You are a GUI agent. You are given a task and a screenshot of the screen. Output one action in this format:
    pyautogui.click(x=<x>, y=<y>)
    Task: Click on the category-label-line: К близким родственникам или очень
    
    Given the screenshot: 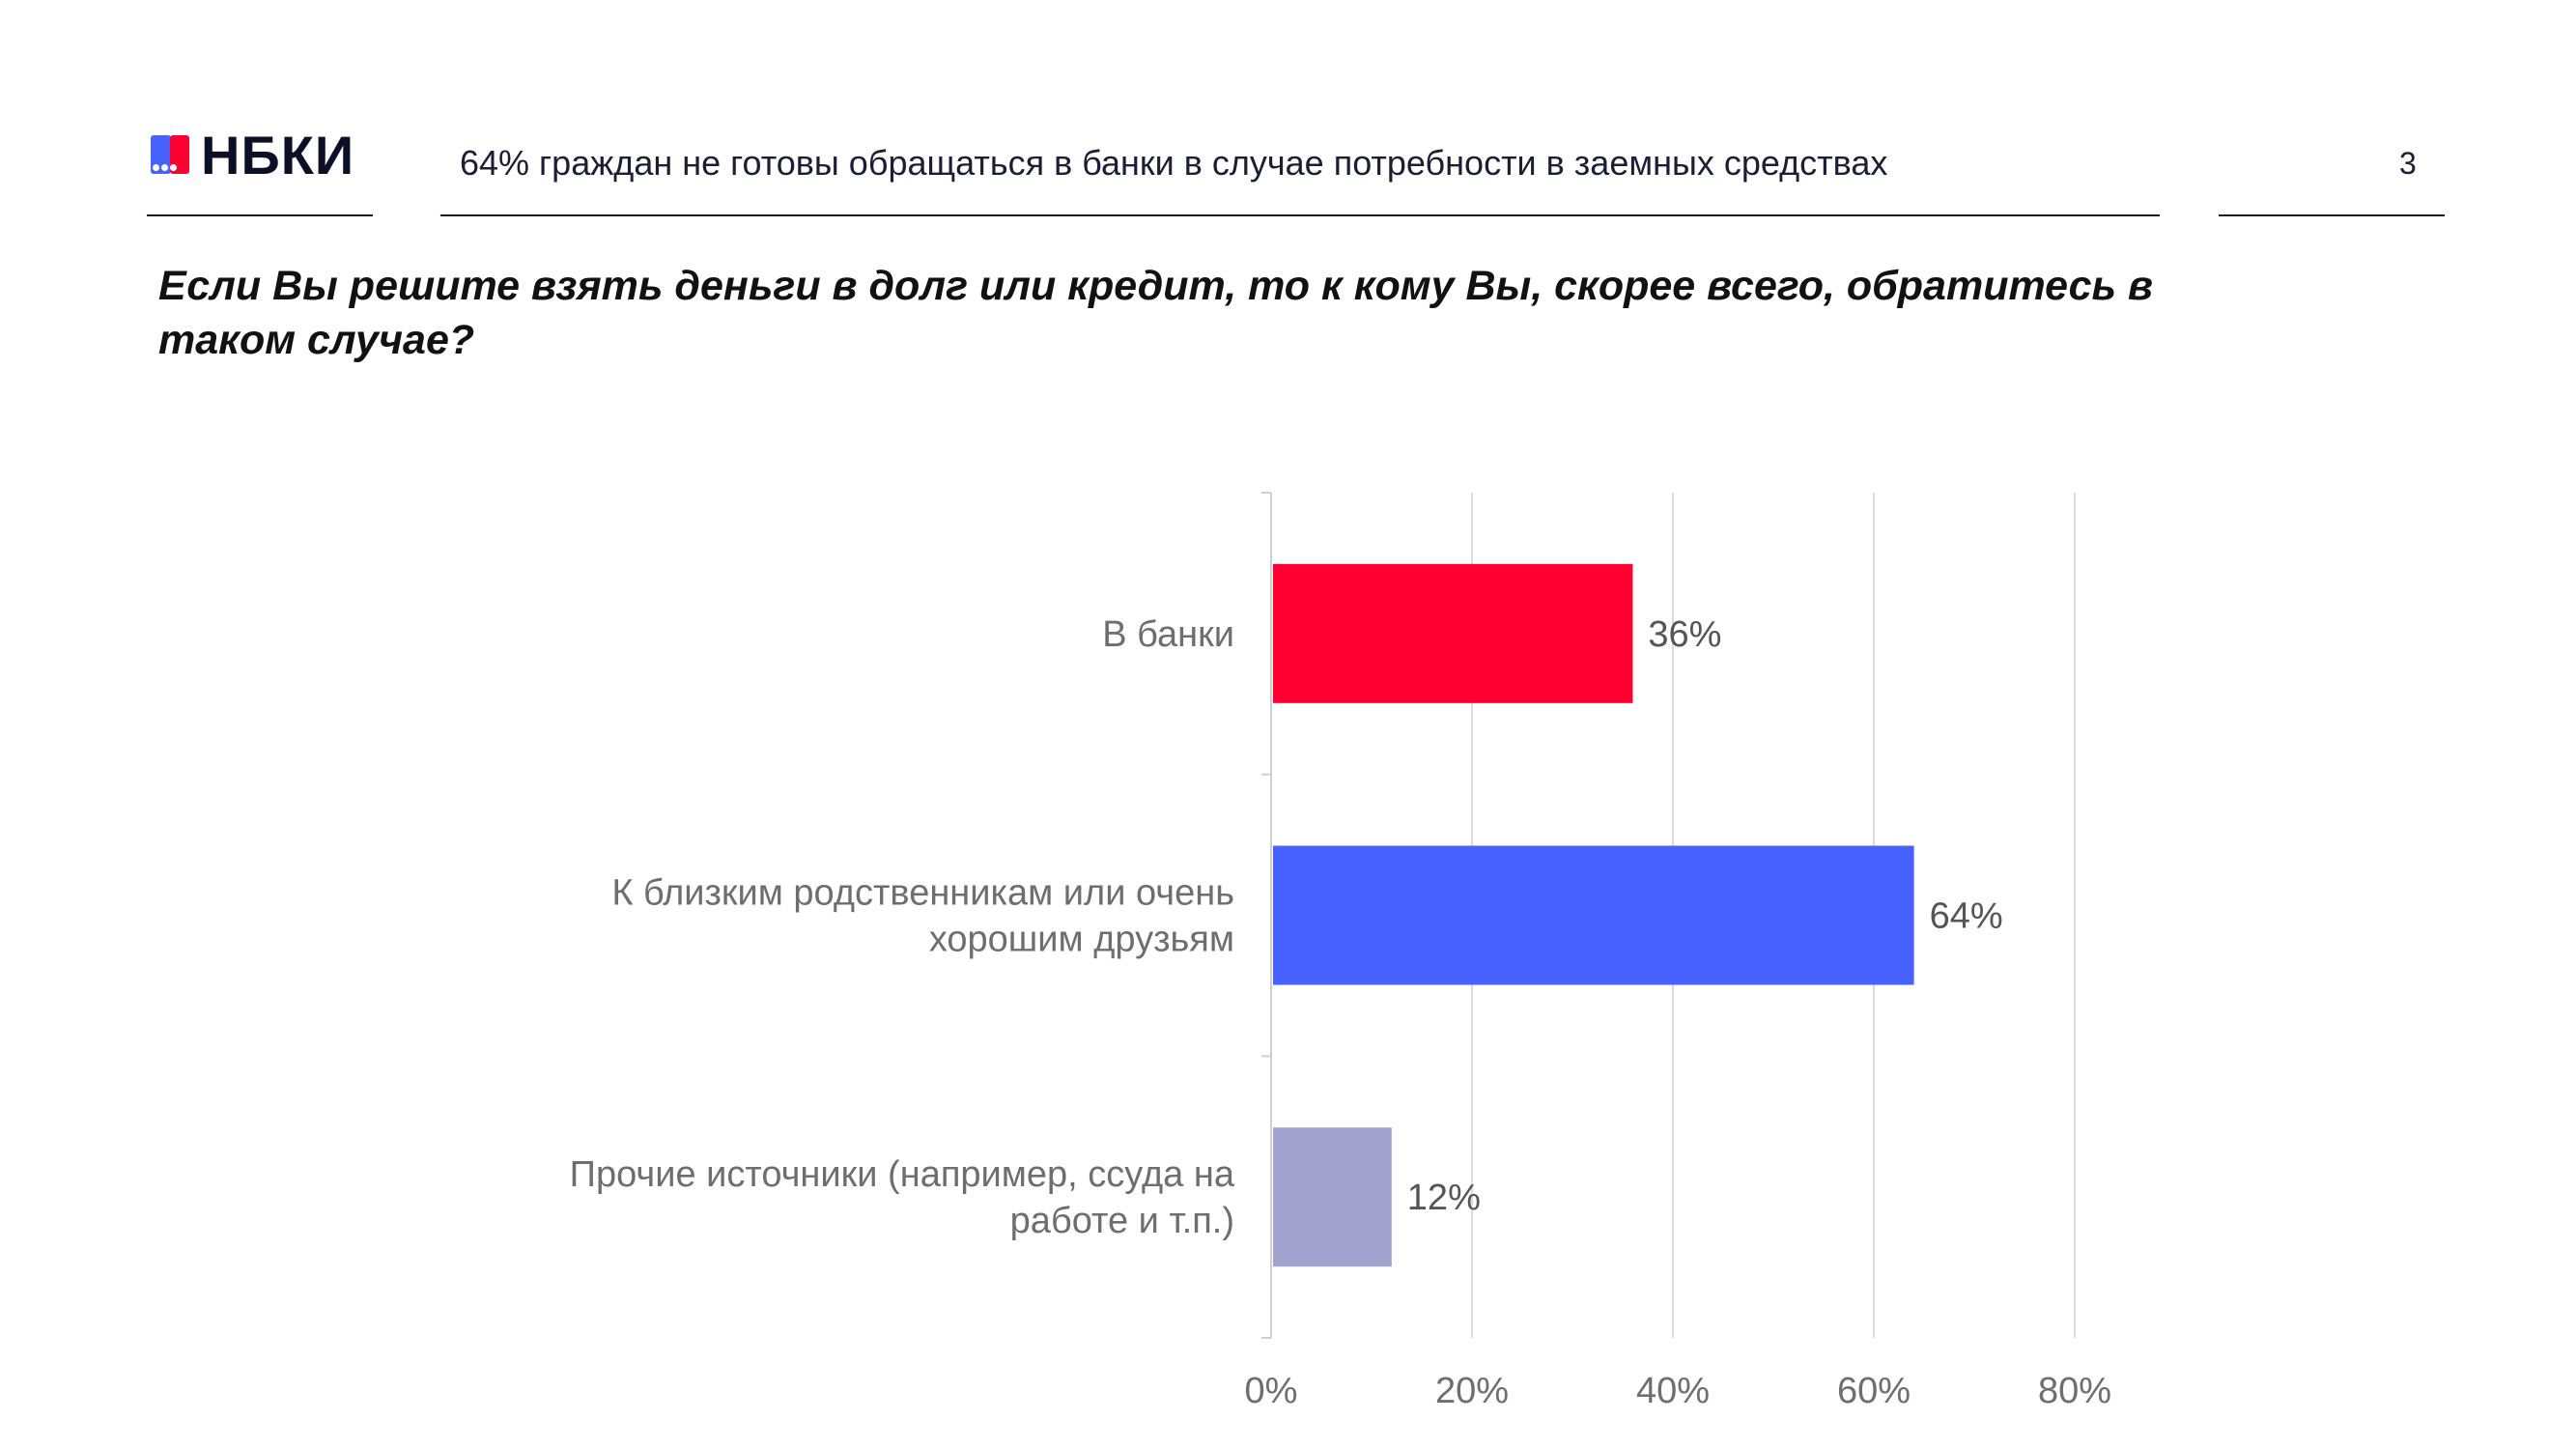 What is the action you would take?
    pyautogui.click(x=922, y=893)
    